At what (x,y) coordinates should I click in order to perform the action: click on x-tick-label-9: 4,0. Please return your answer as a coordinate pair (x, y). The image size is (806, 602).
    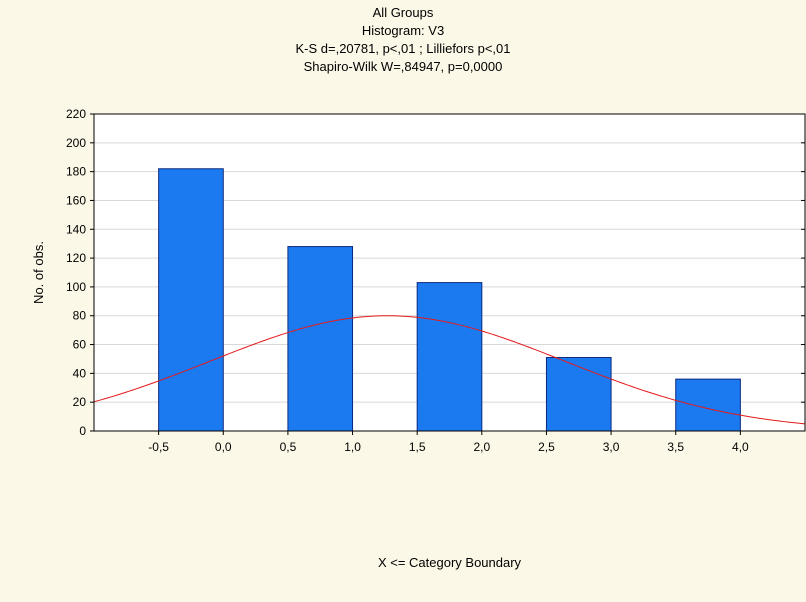
    Looking at the image, I should click on (740, 447).